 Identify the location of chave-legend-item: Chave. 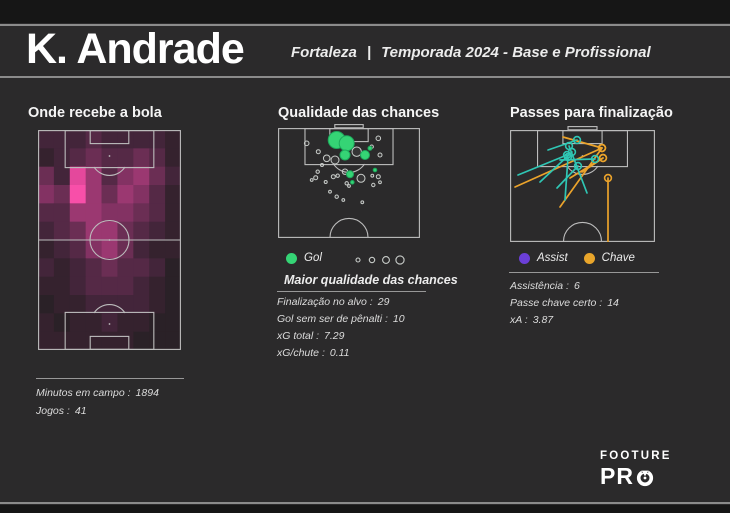
(609, 258).